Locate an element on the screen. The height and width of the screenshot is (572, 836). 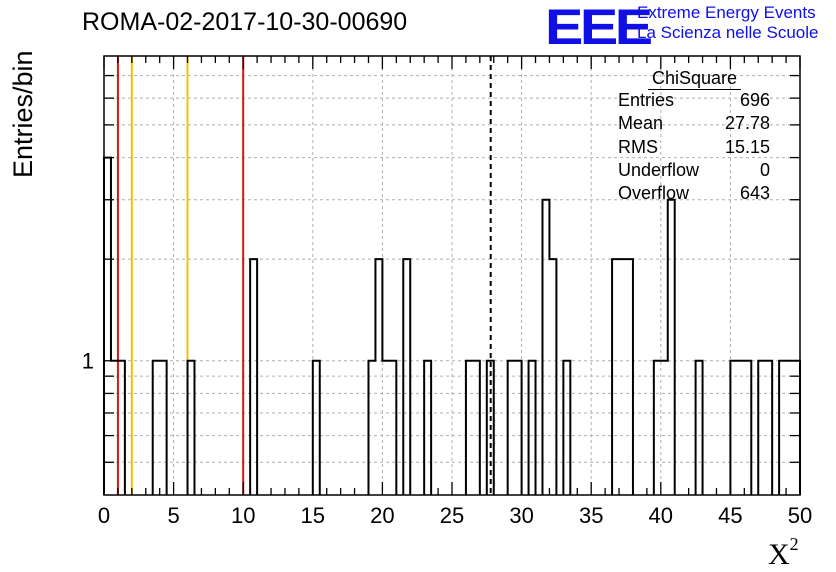
x-tick-label: 5 is located at coordinates (173, 515).